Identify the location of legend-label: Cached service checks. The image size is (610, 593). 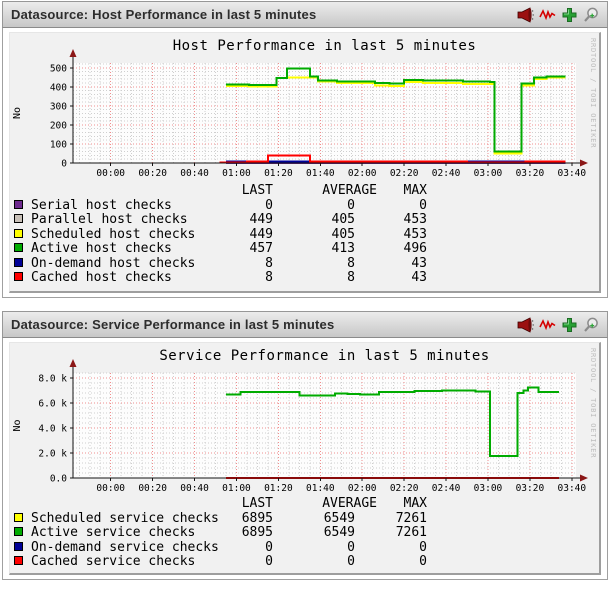
(113, 561).